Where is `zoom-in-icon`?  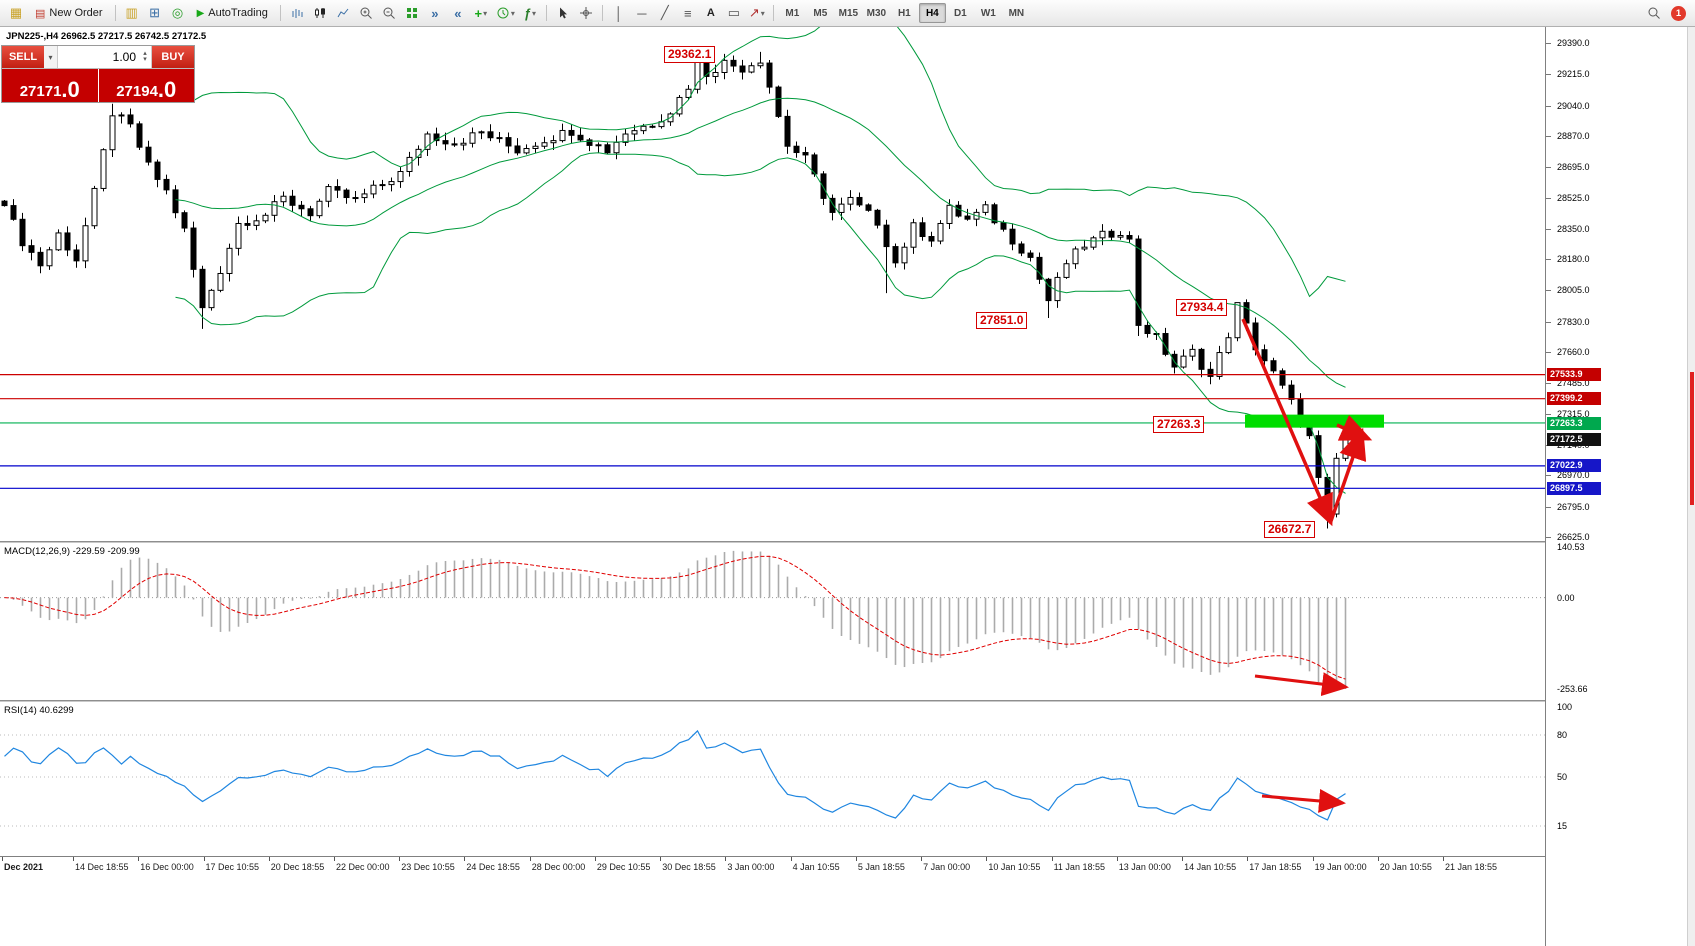 zoom-in-icon is located at coordinates (366, 13).